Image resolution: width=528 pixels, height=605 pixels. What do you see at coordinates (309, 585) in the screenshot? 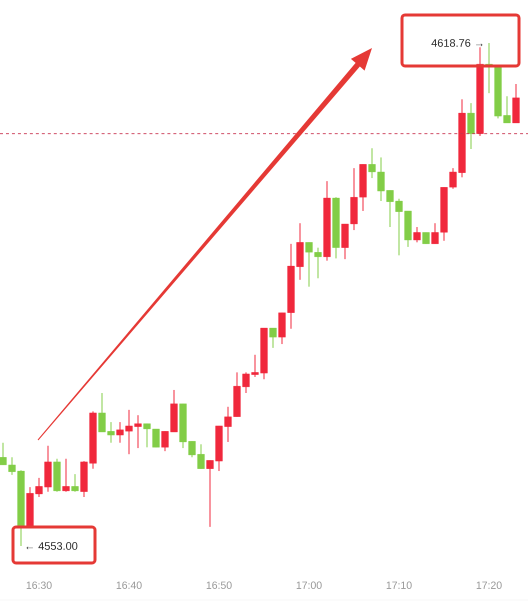
I see `x-tick-label: 17:00` at bounding box center [309, 585].